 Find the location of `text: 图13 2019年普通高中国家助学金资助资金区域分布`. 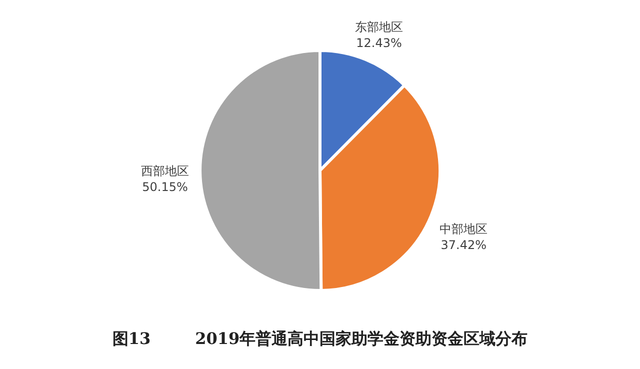

text: 图13 2019年普通高中国家助学金资助资金区域分布 is located at coordinates (320, 338).